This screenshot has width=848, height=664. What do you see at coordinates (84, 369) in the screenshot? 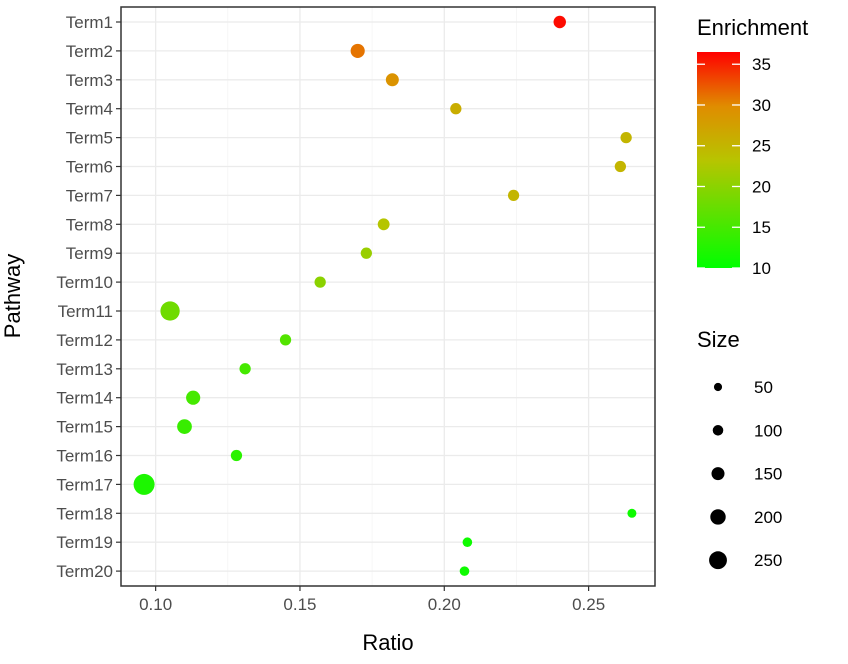
I see `y-tick-label: Term13` at bounding box center [84, 369].